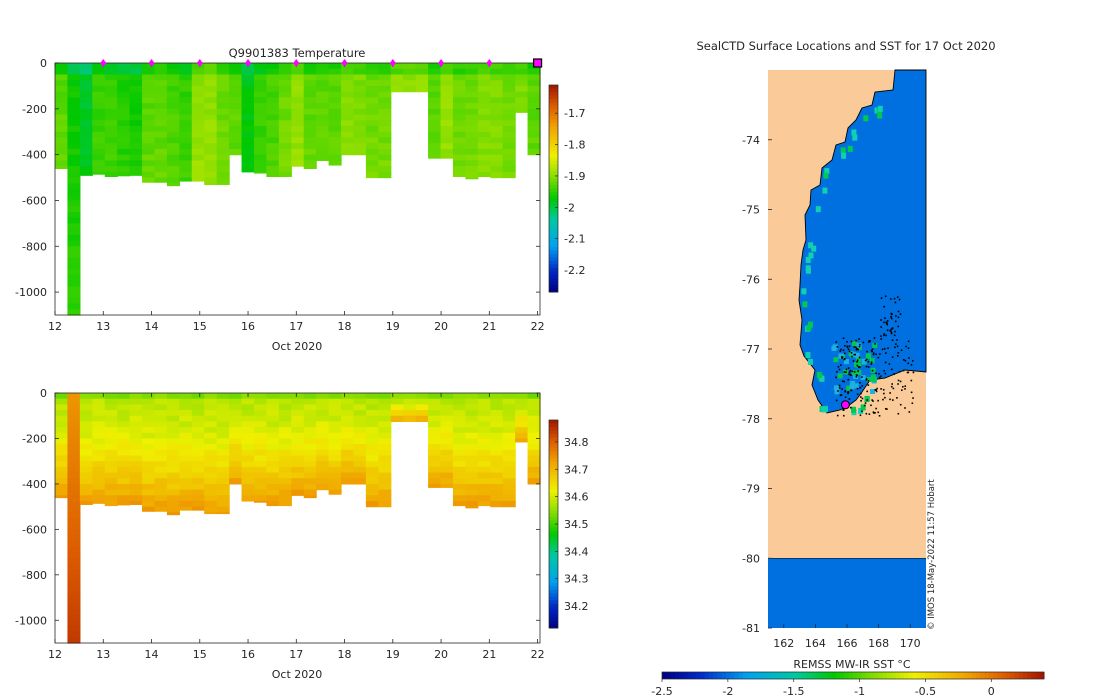 This screenshot has height=700, width=1100. What do you see at coordinates (248, 63) in the screenshot?
I see `profile-marker` at bounding box center [248, 63].